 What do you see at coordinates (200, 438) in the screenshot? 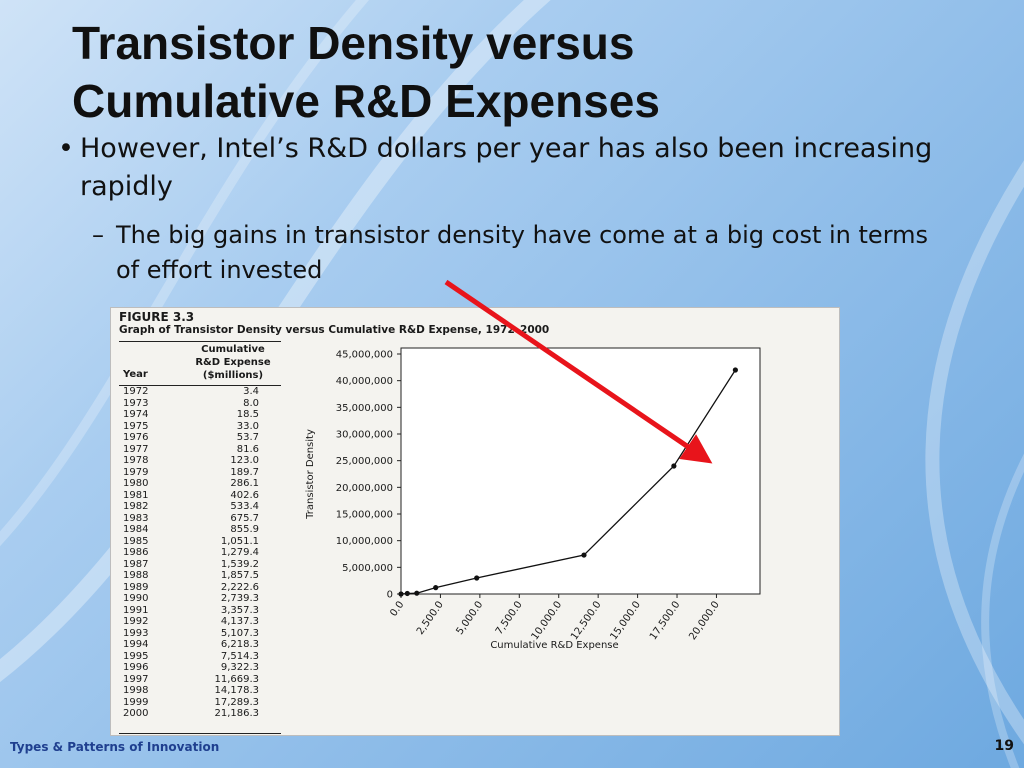
I see `table-row: 1976 53.7` at bounding box center [200, 438].